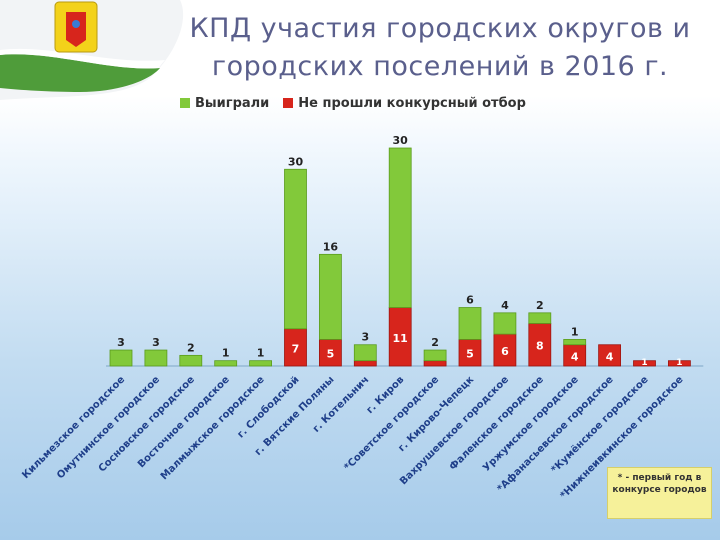  Describe the element at coordinates (185, 103) in the screenshot. I see `legend-swatch-won` at that location.